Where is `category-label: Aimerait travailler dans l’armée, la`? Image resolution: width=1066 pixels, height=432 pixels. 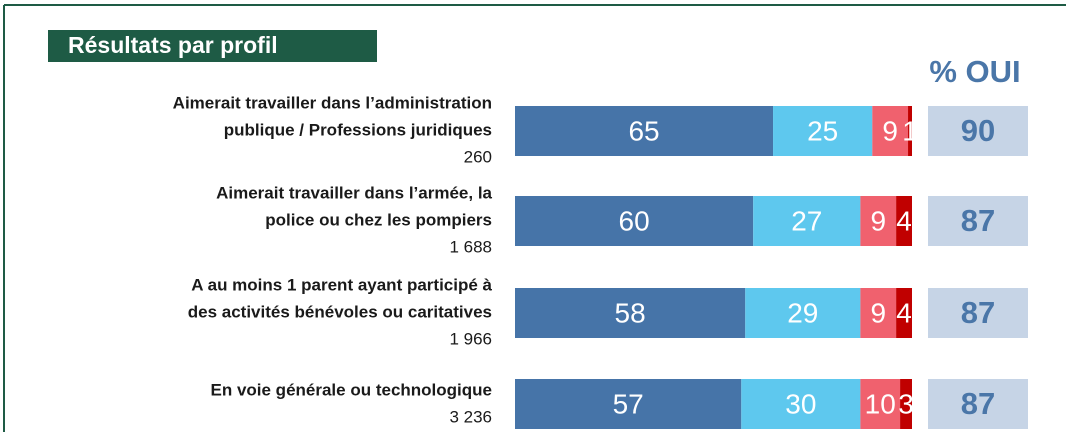
category-label: Aimerait travailler dans l’armée, la is located at coordinates (354, 192).